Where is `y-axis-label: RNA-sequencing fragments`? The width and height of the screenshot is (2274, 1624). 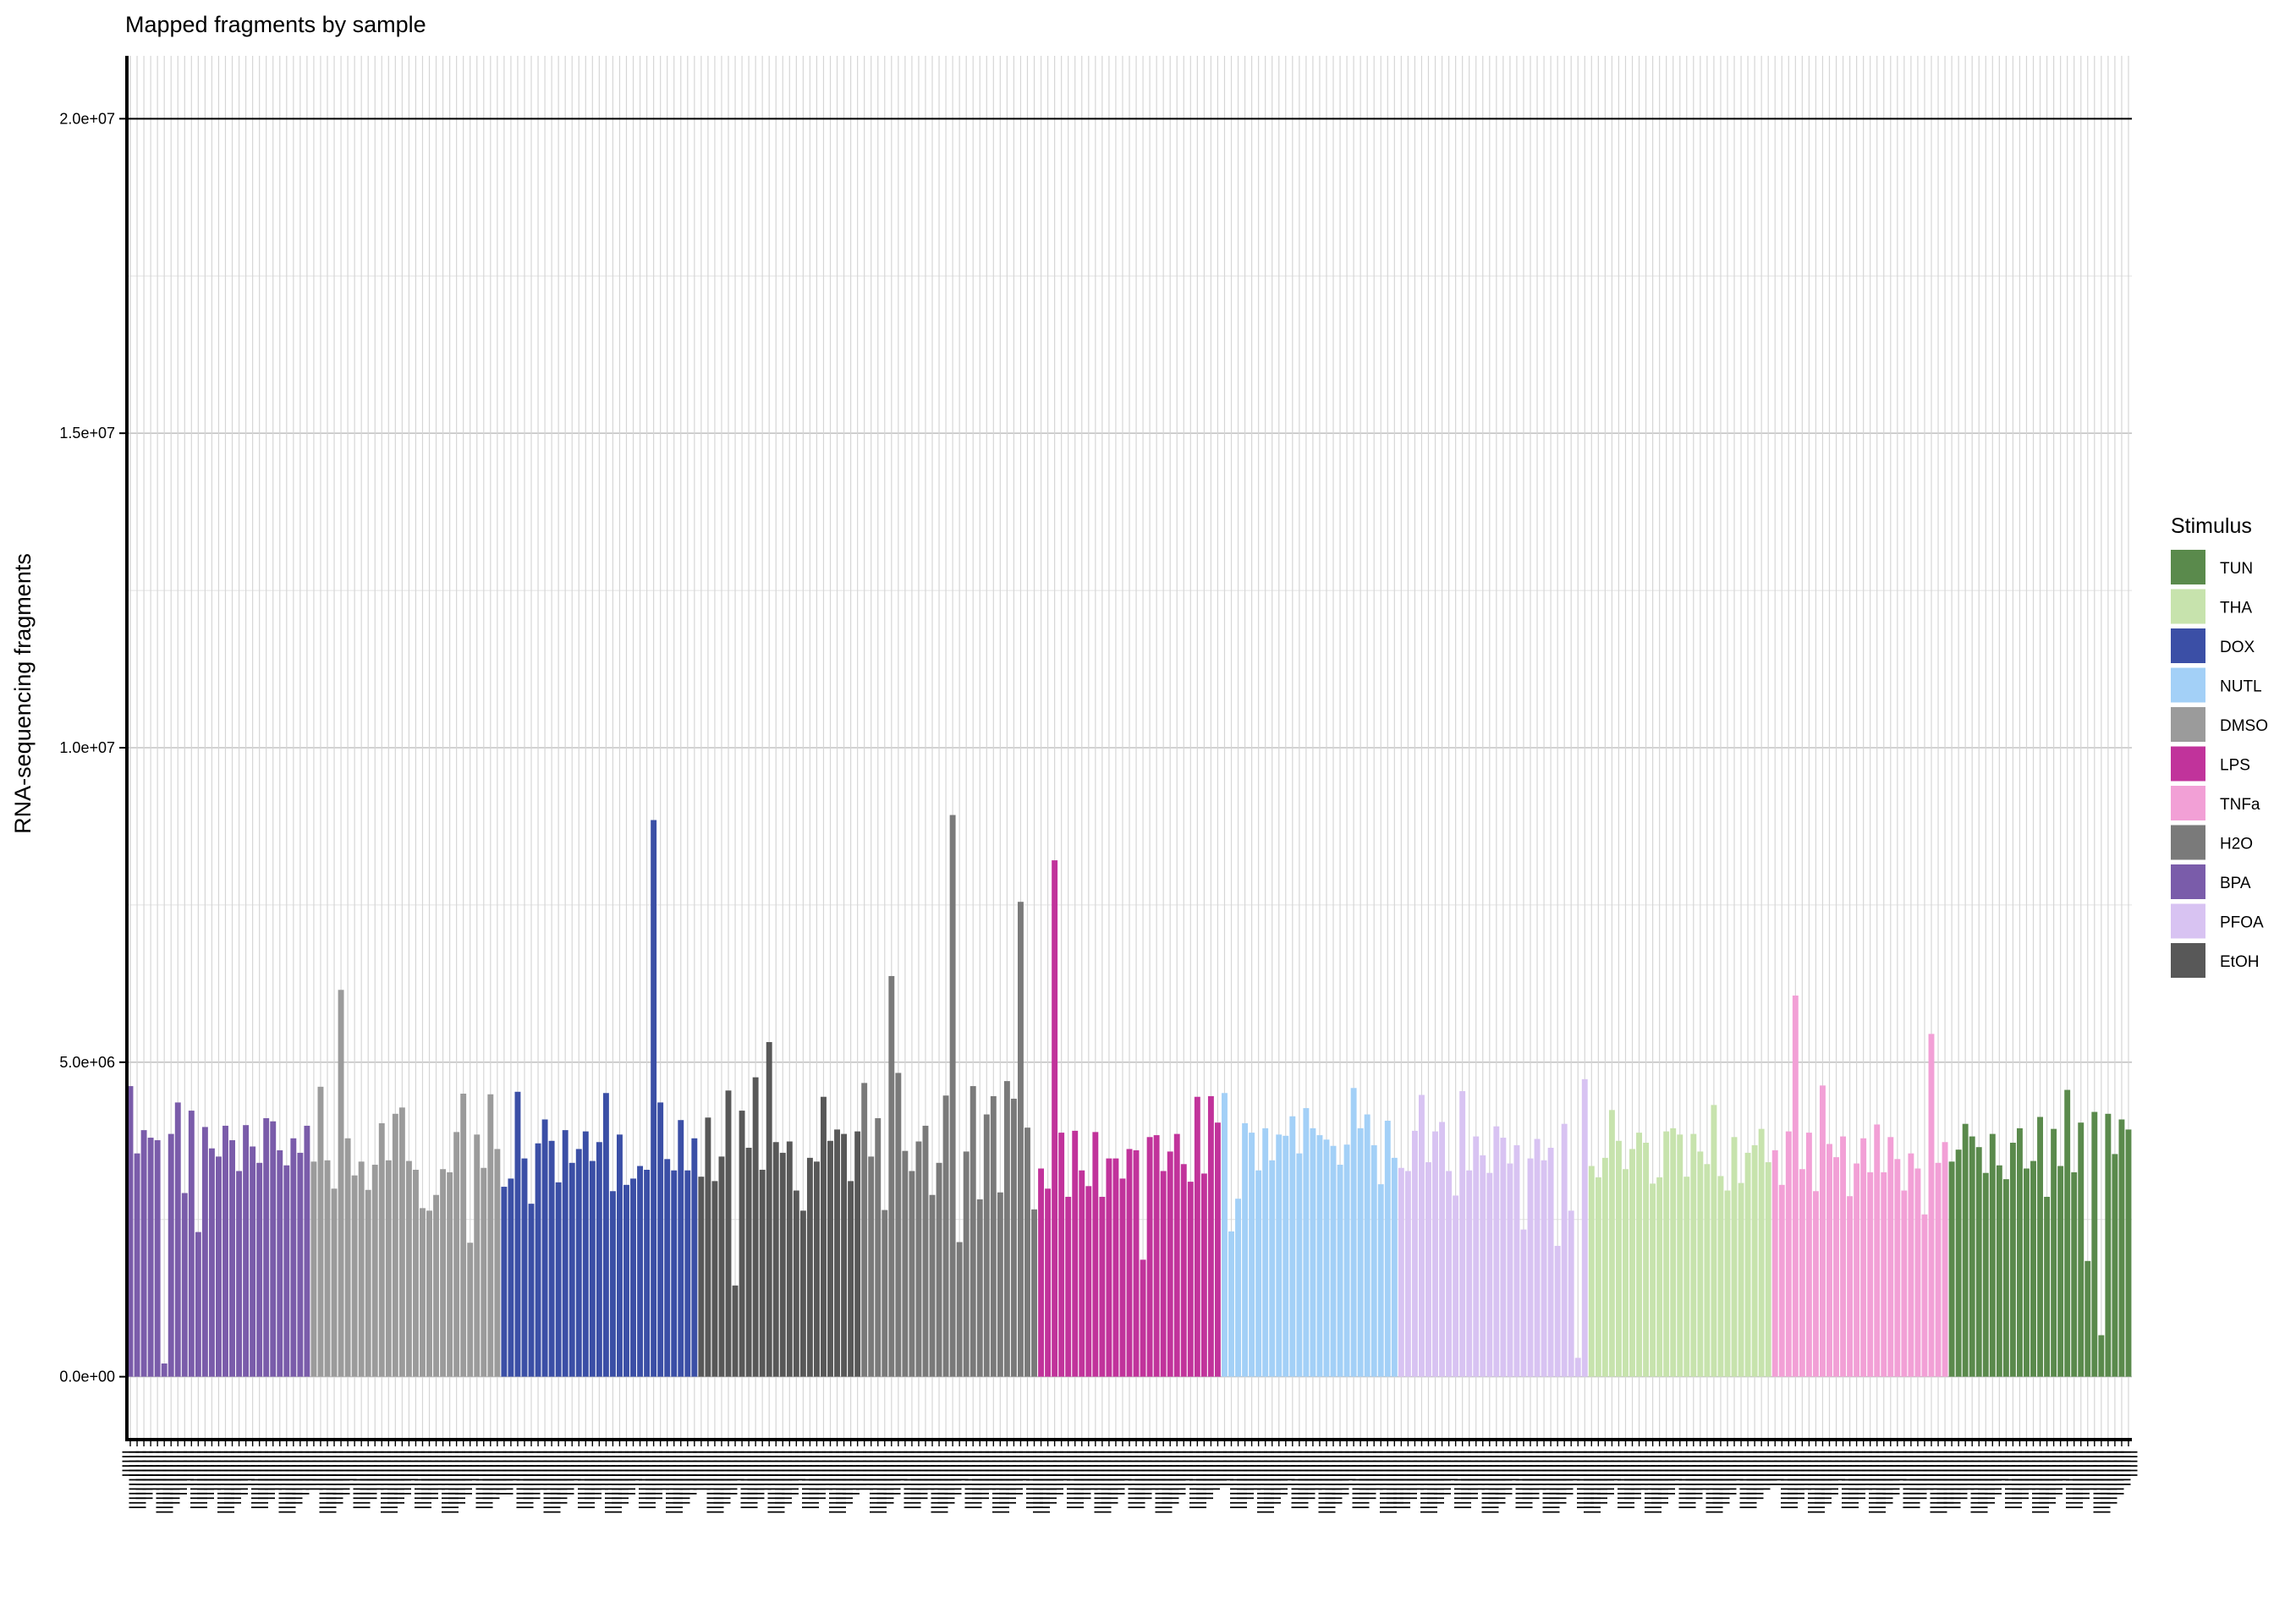
y-axis-label: RNA-sequencing fragments is located at coordinates (23, 693).